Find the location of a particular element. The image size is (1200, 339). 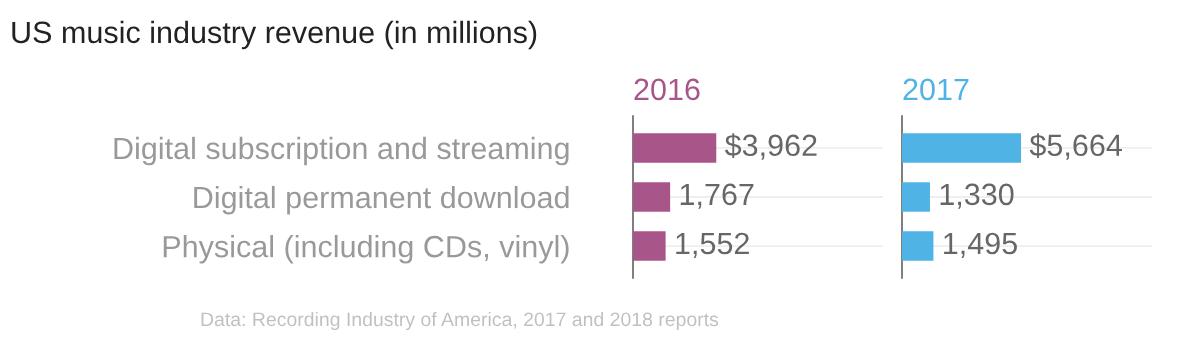

y-tick-label: Digital permanent download is located at coordinates (381, 200).